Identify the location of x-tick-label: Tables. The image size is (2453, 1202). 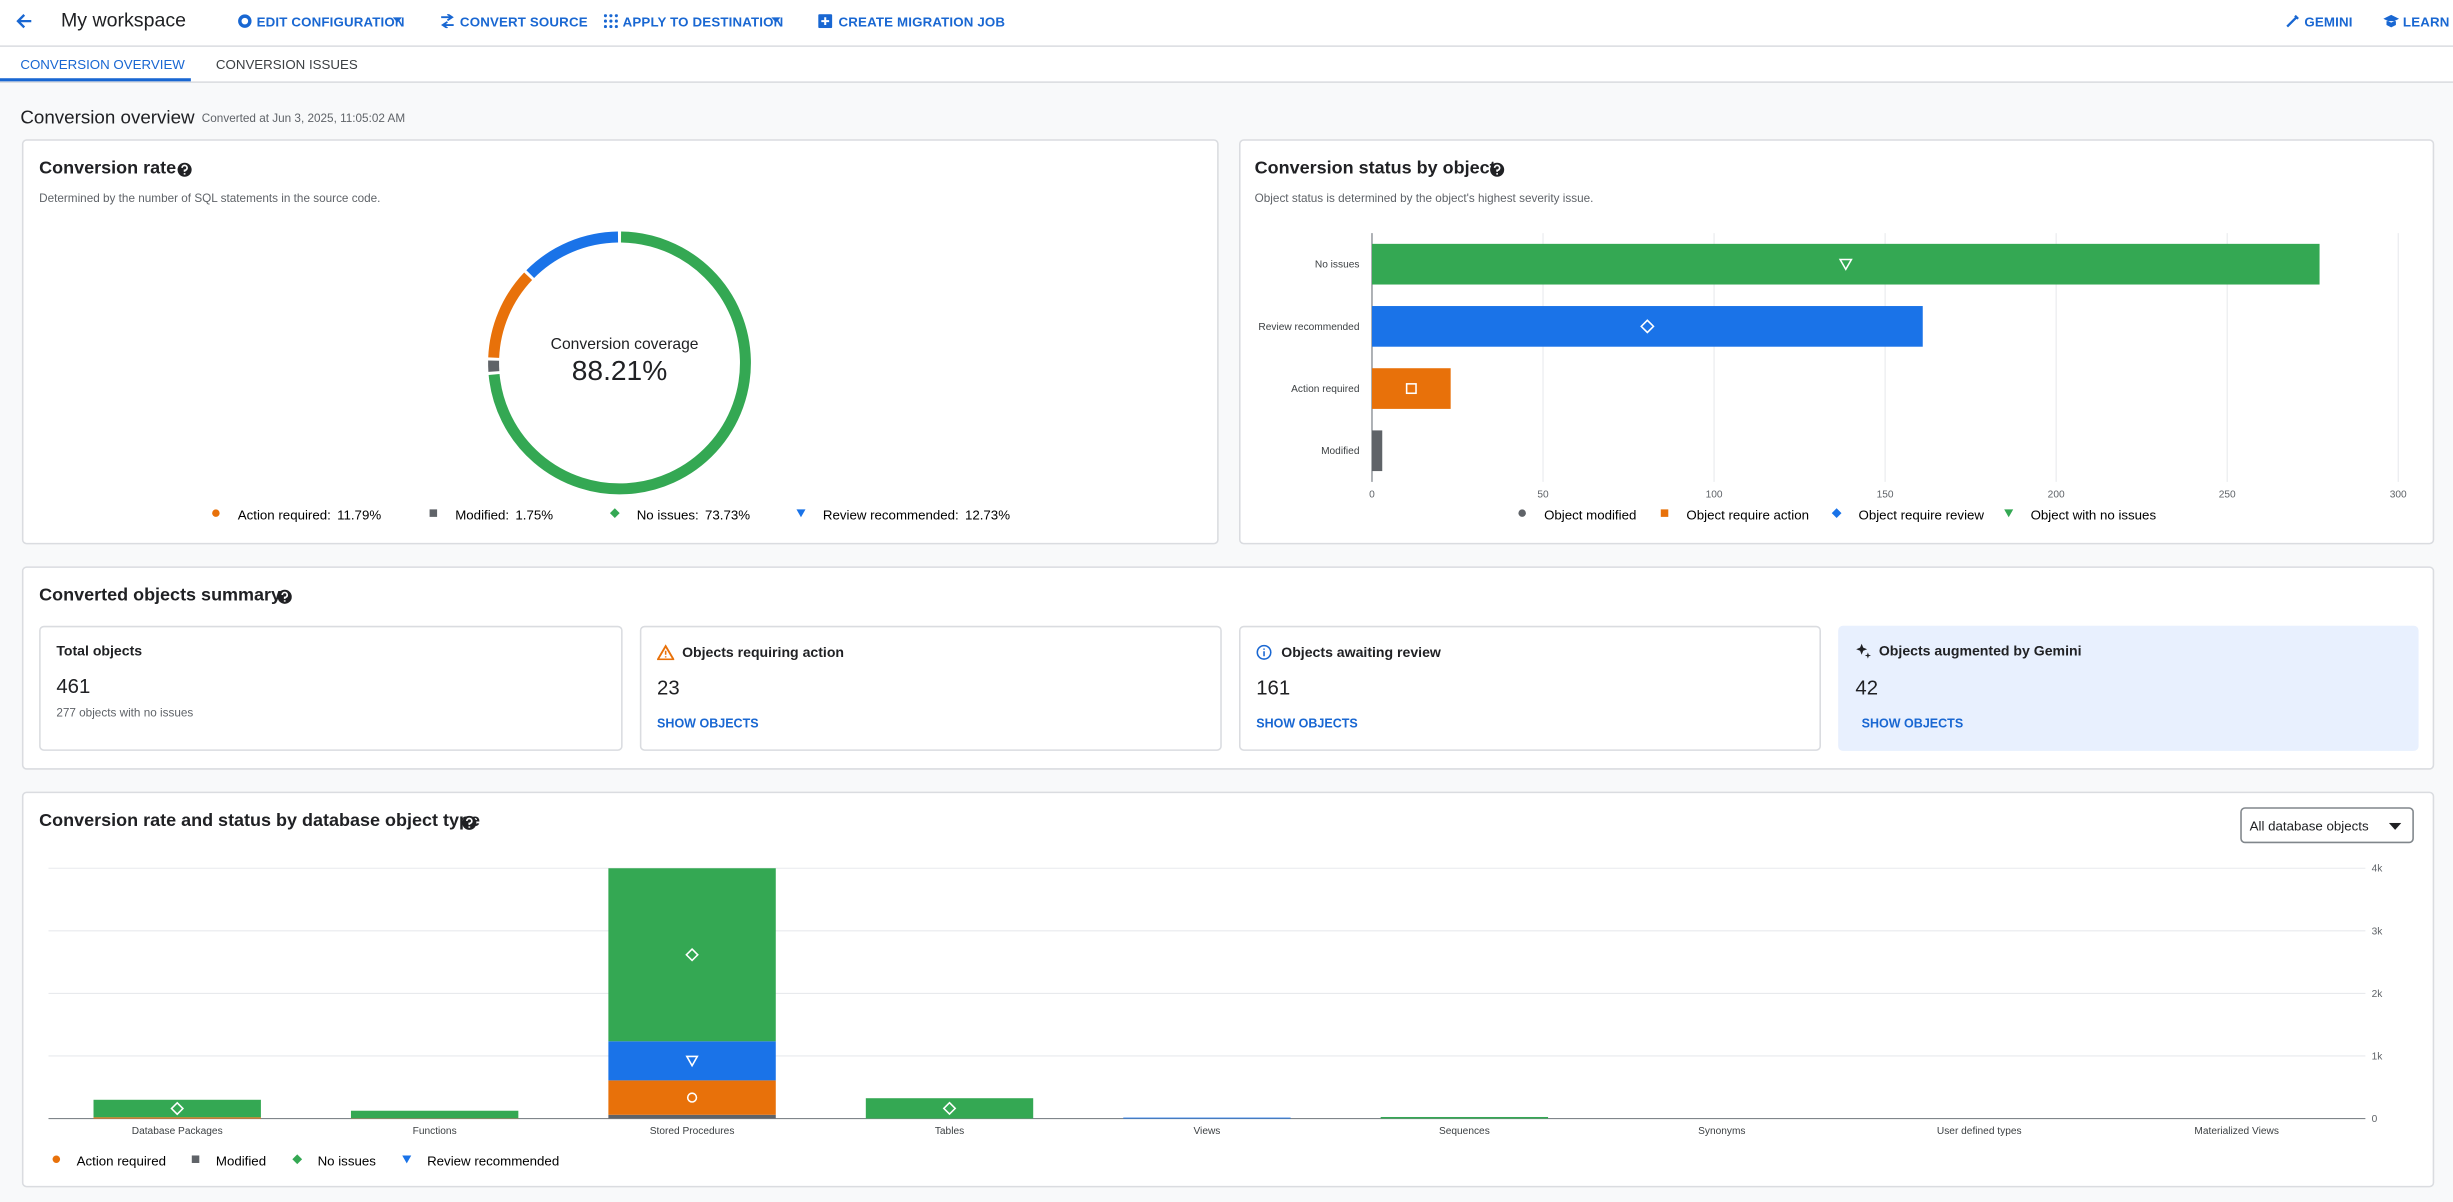
(949, 1131).